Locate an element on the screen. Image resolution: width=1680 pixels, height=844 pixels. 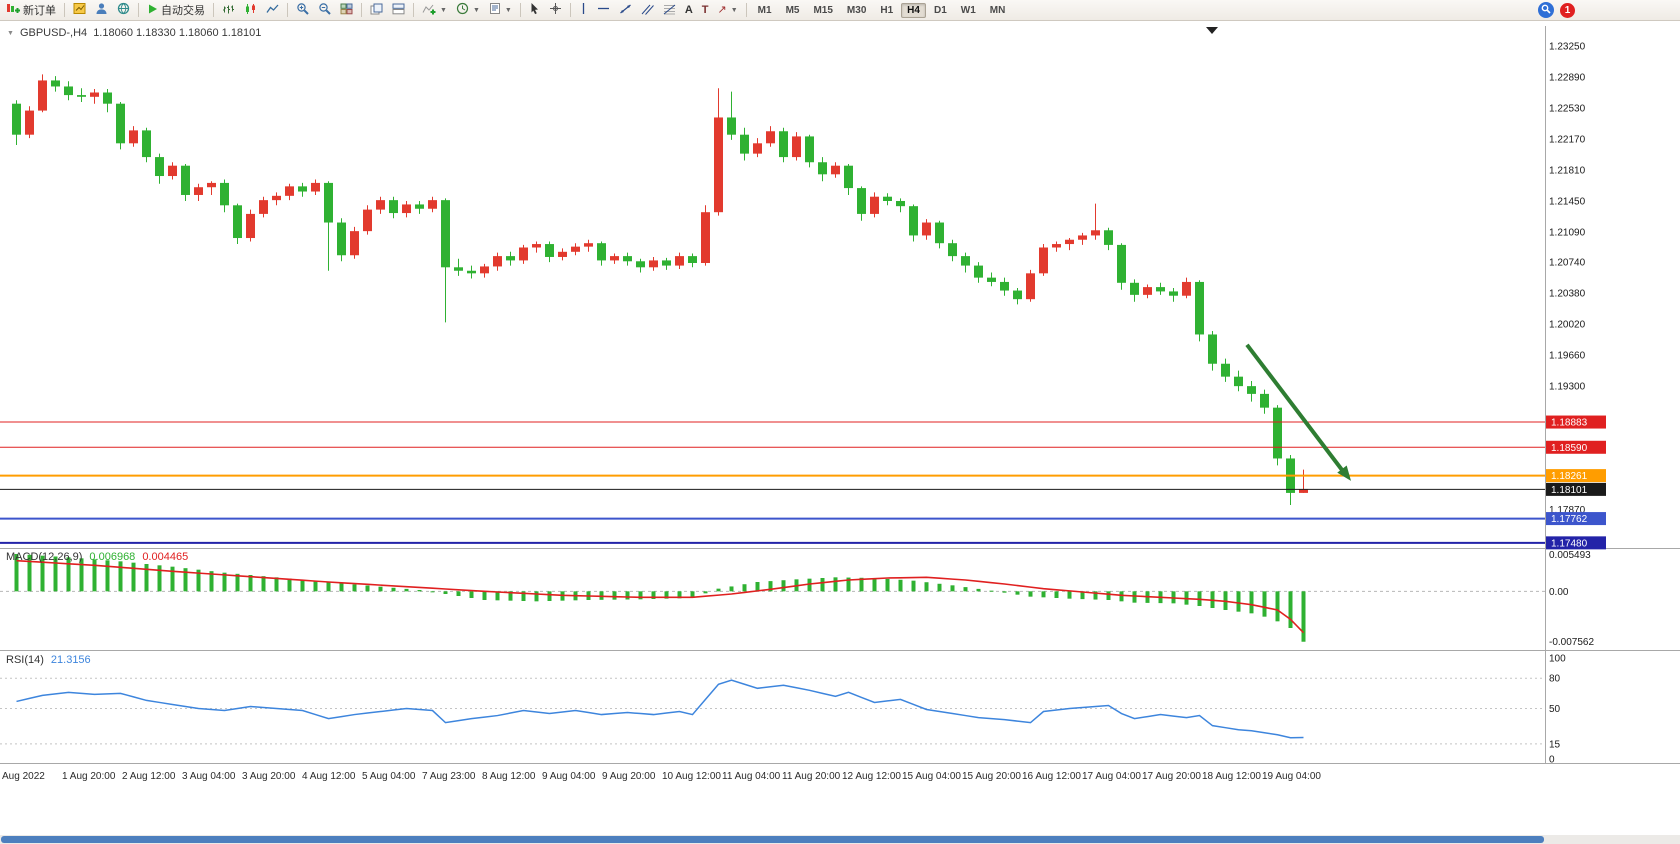
periods-button: ▼ is located at coordinates (468, 10).